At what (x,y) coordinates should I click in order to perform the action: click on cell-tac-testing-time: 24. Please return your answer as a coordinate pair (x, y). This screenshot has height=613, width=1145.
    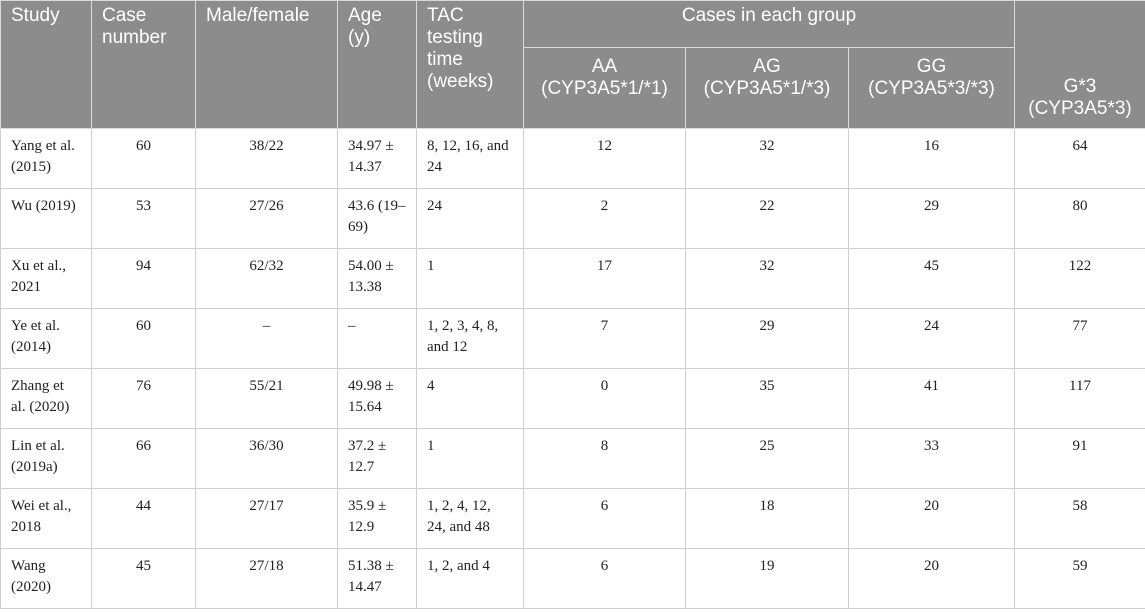
    Looking at the image, I should click on (470, 218).